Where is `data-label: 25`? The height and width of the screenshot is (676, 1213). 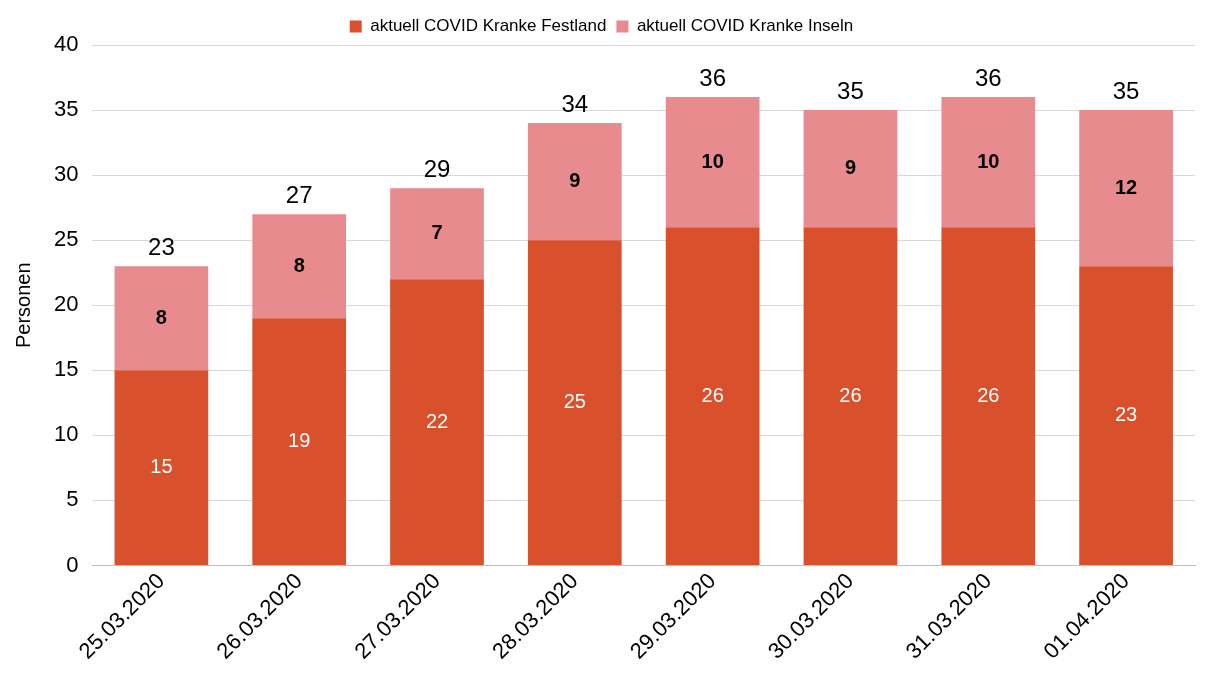
data-label: 25 is located at coordinates (574, 401).